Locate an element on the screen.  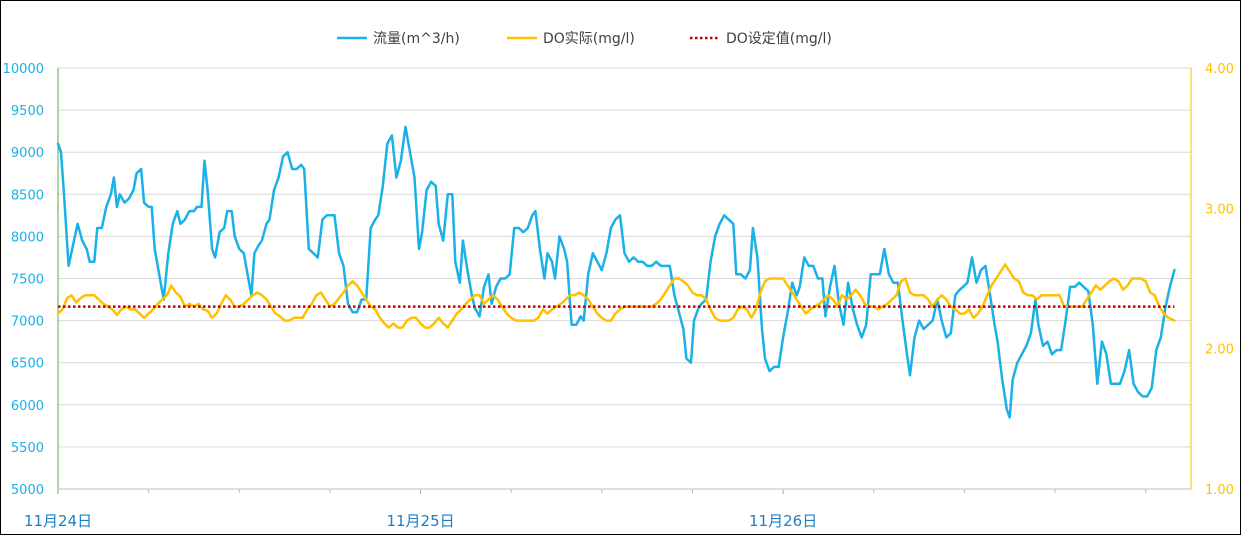
y-left-tick-label: 9500 is located at coordinates (27, 111).